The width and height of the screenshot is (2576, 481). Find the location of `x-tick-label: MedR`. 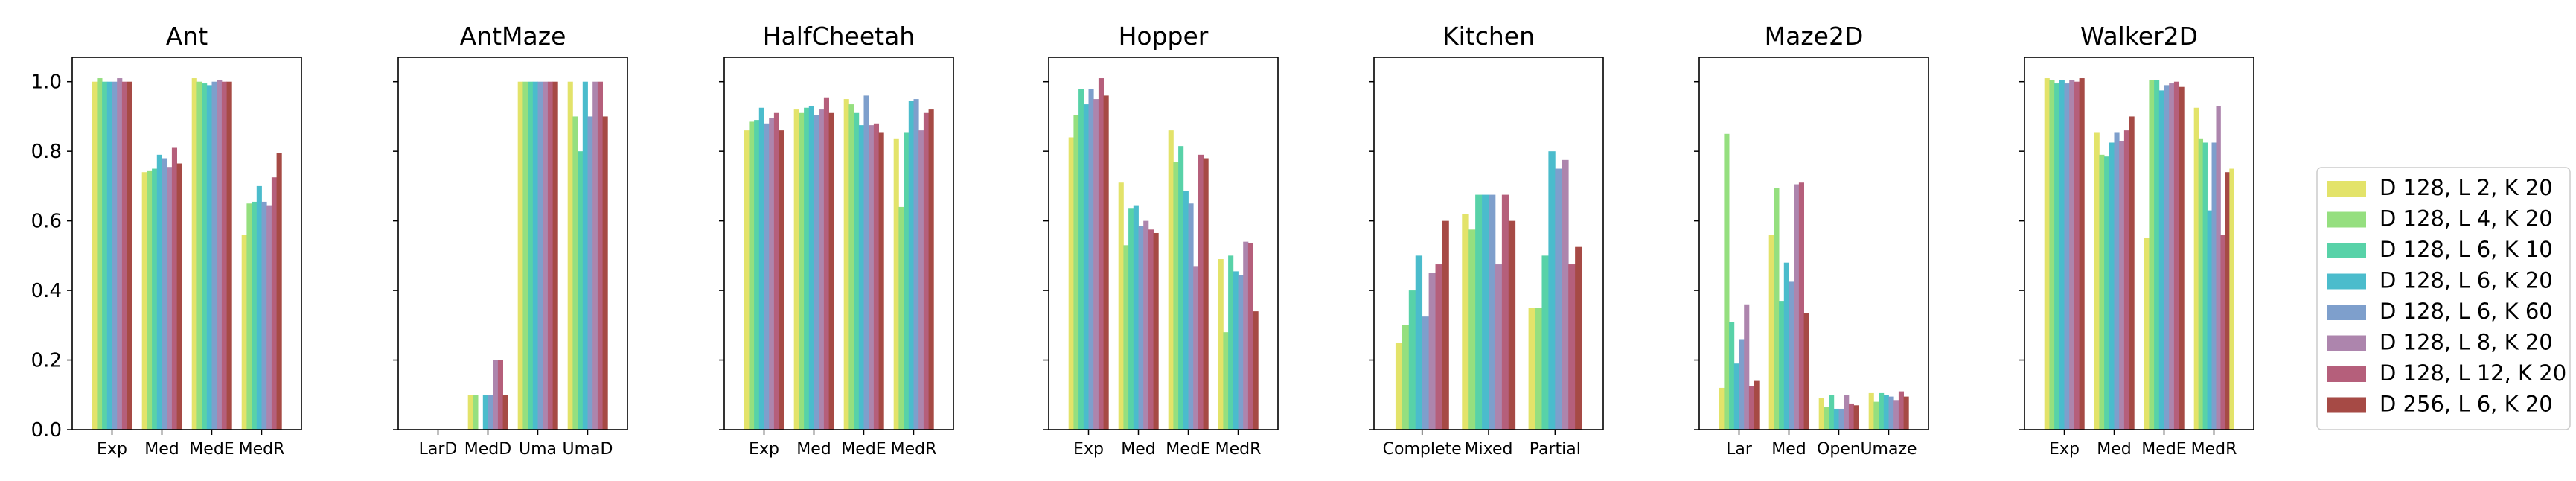

x-tick-label: MedR is located at coordinates (1238, 450).